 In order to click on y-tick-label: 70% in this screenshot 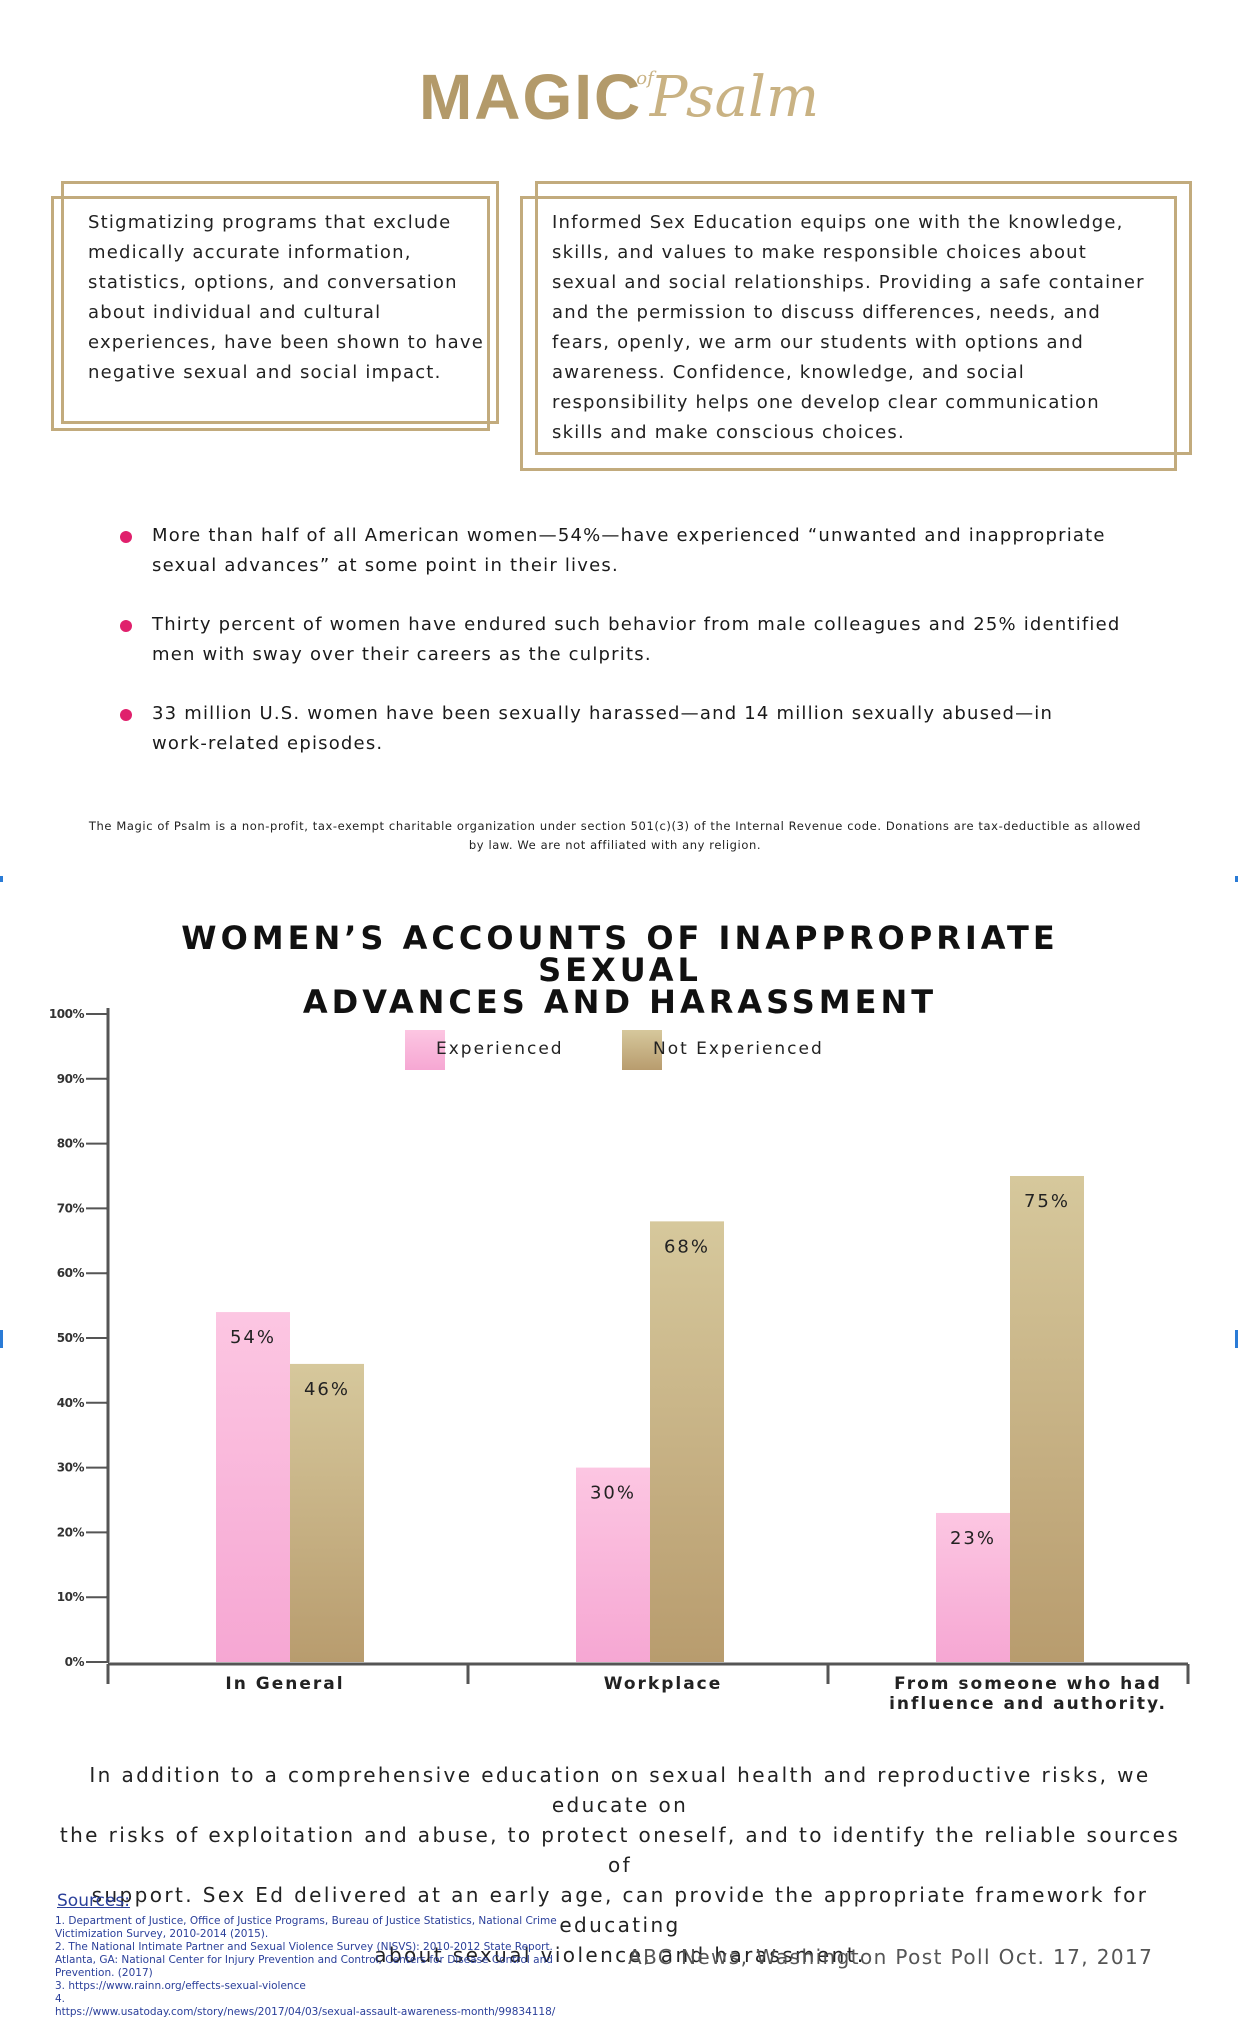, I will do `click(71, 1208)`.